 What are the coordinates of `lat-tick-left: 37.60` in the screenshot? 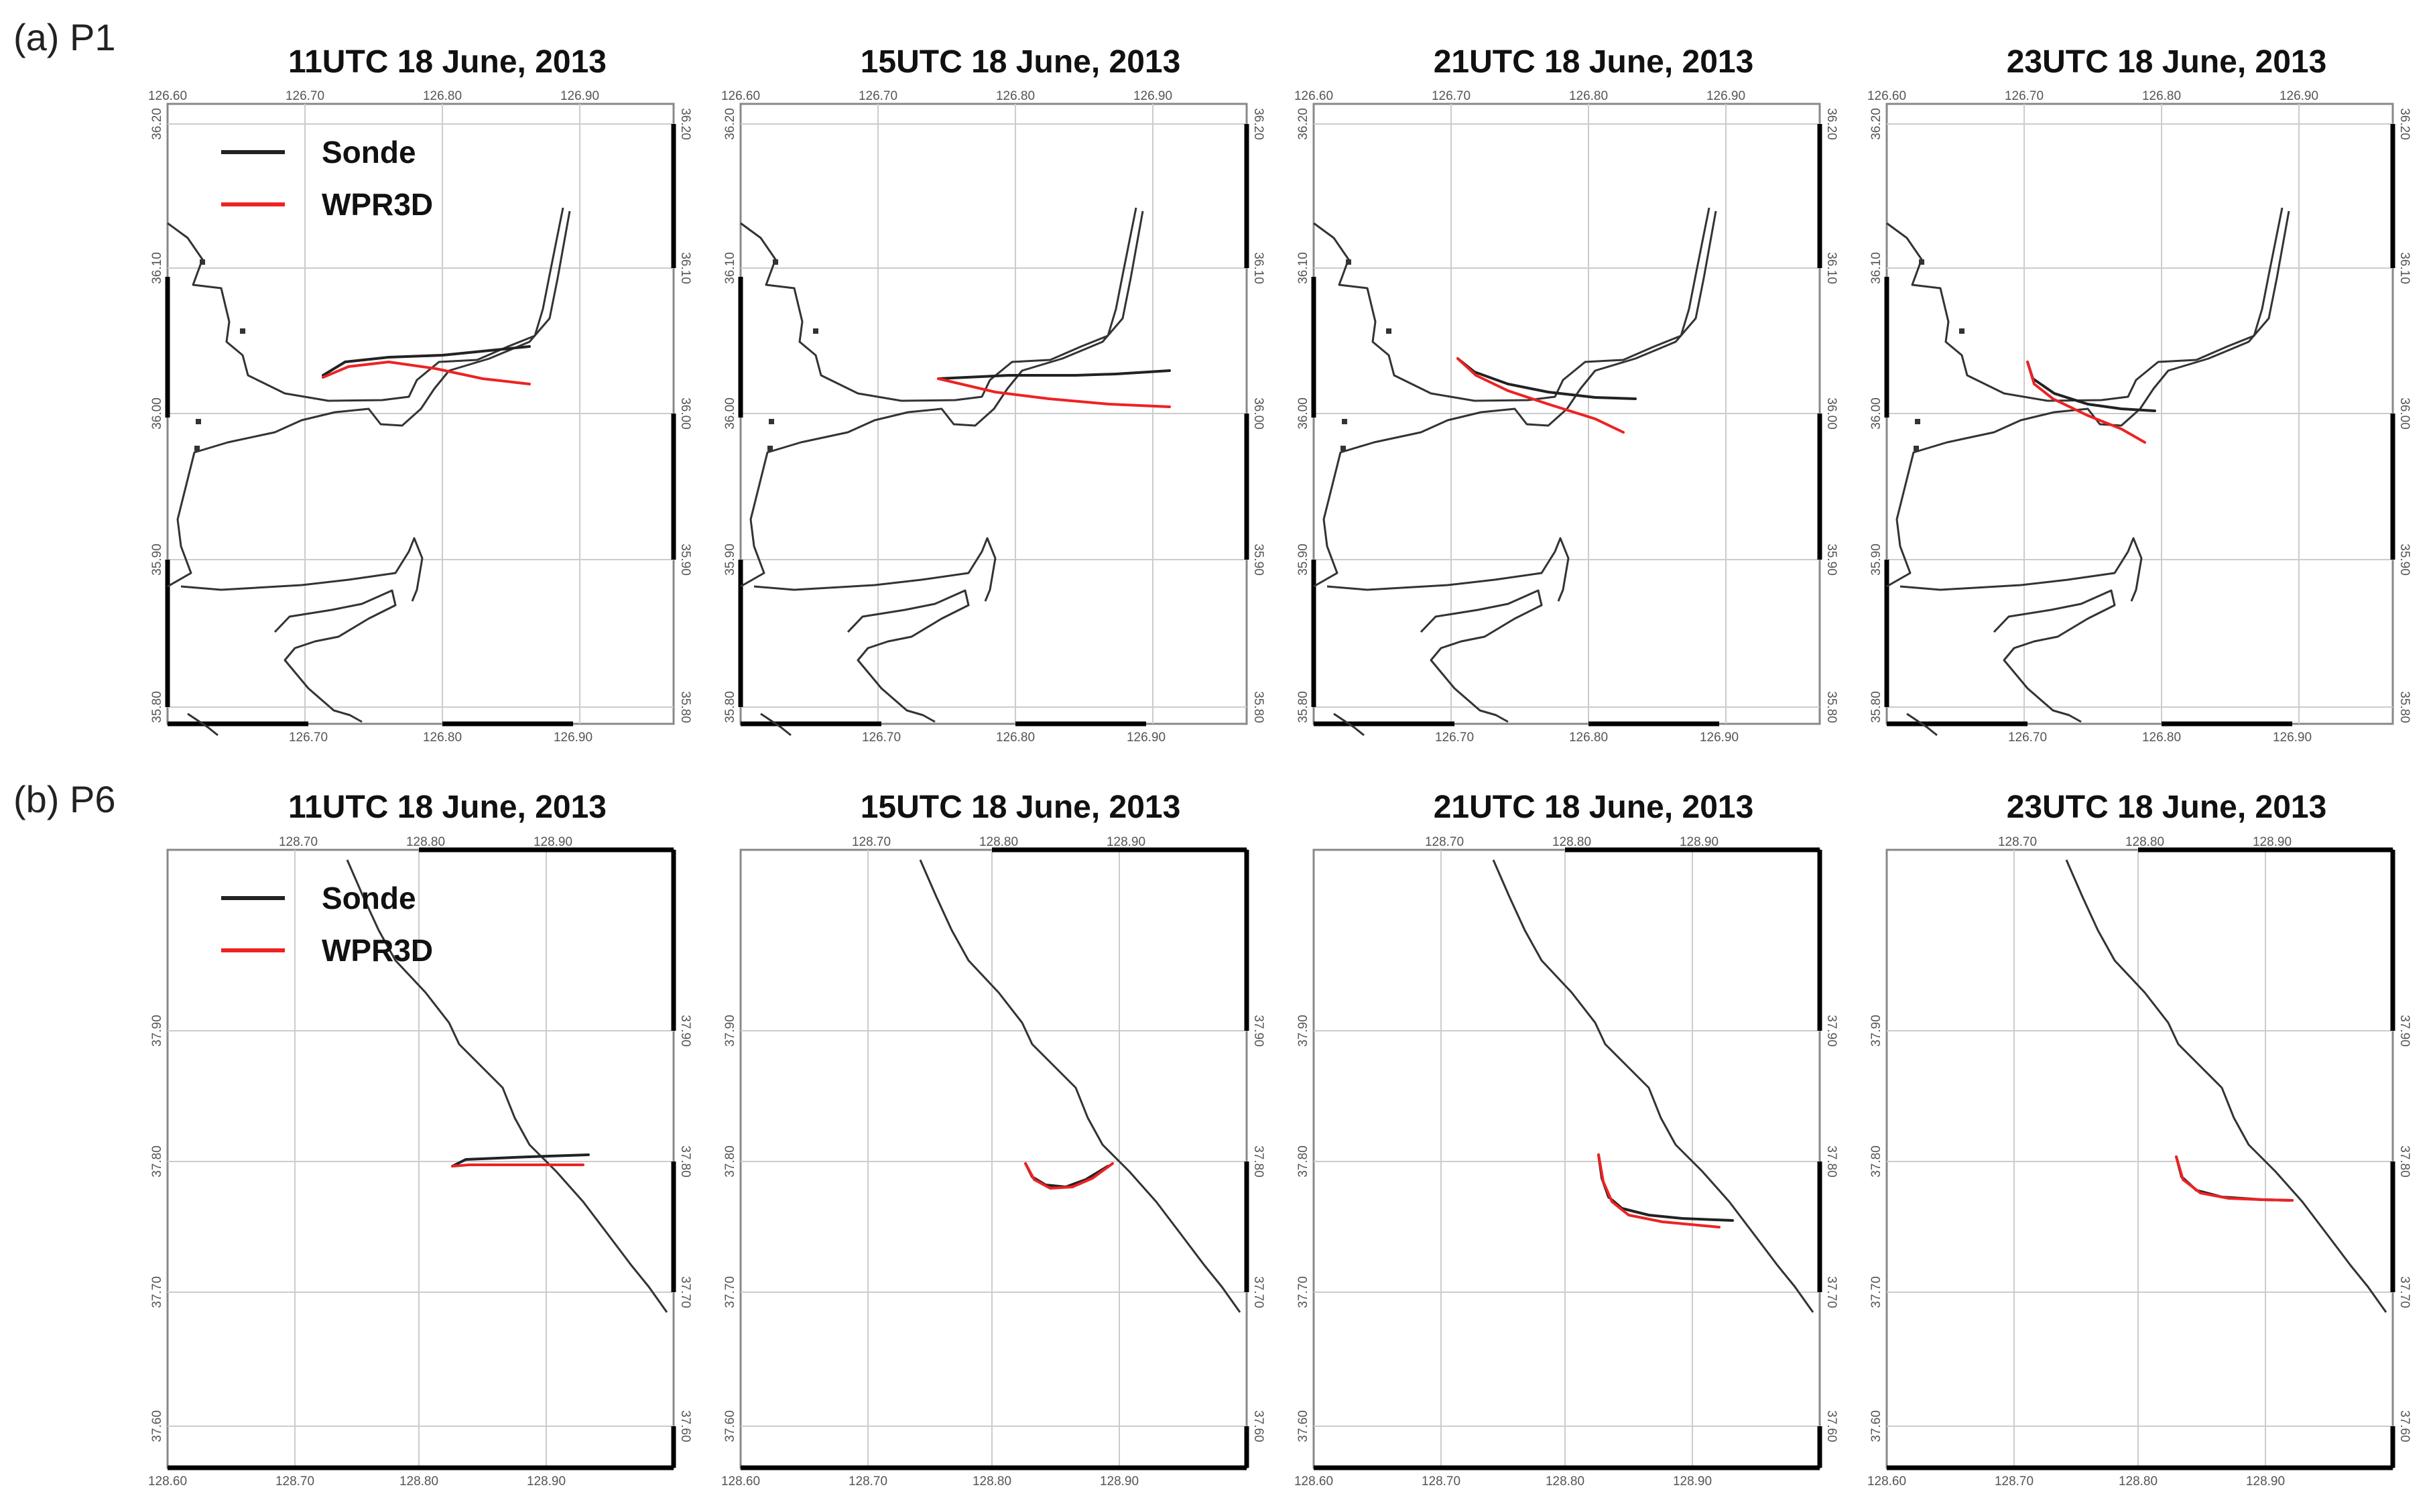 It's located at (730, 1426).